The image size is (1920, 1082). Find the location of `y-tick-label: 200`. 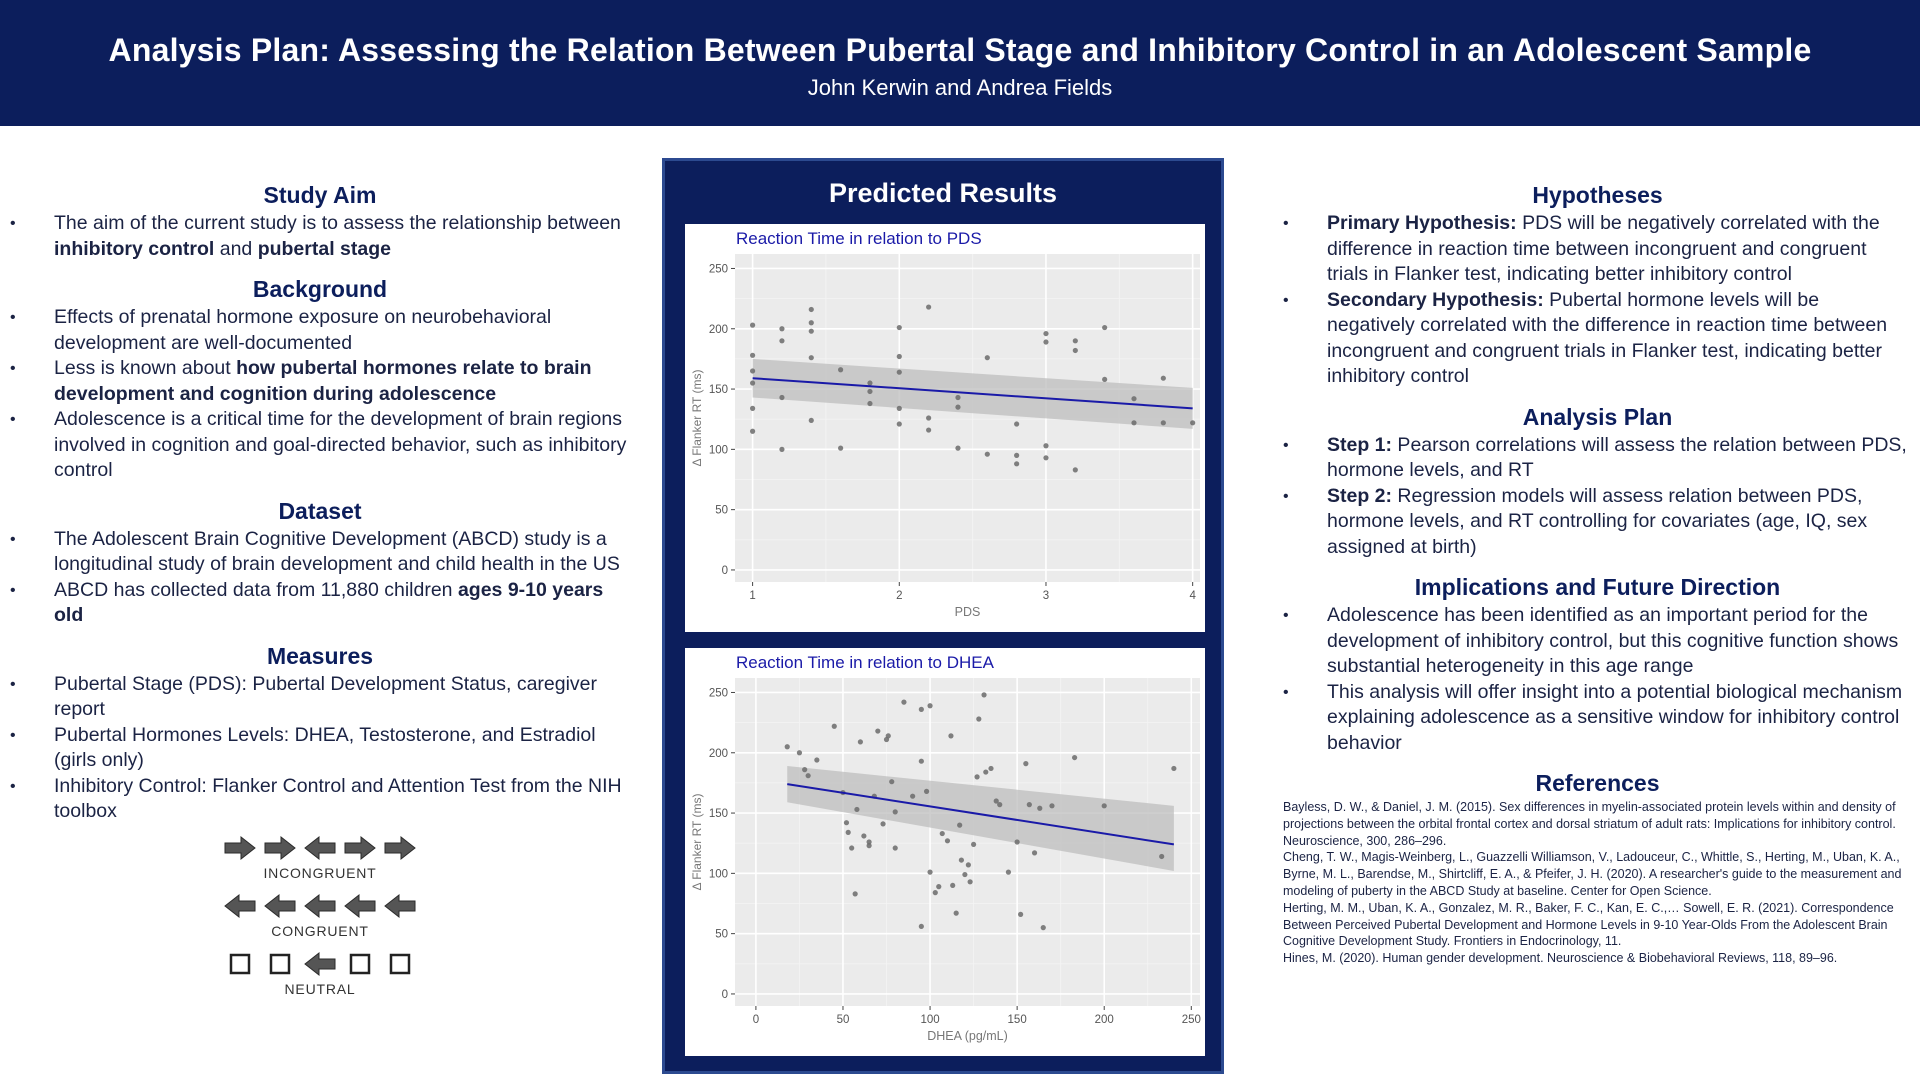

y-tick-label: 200 is located at coordinates (718, 330).